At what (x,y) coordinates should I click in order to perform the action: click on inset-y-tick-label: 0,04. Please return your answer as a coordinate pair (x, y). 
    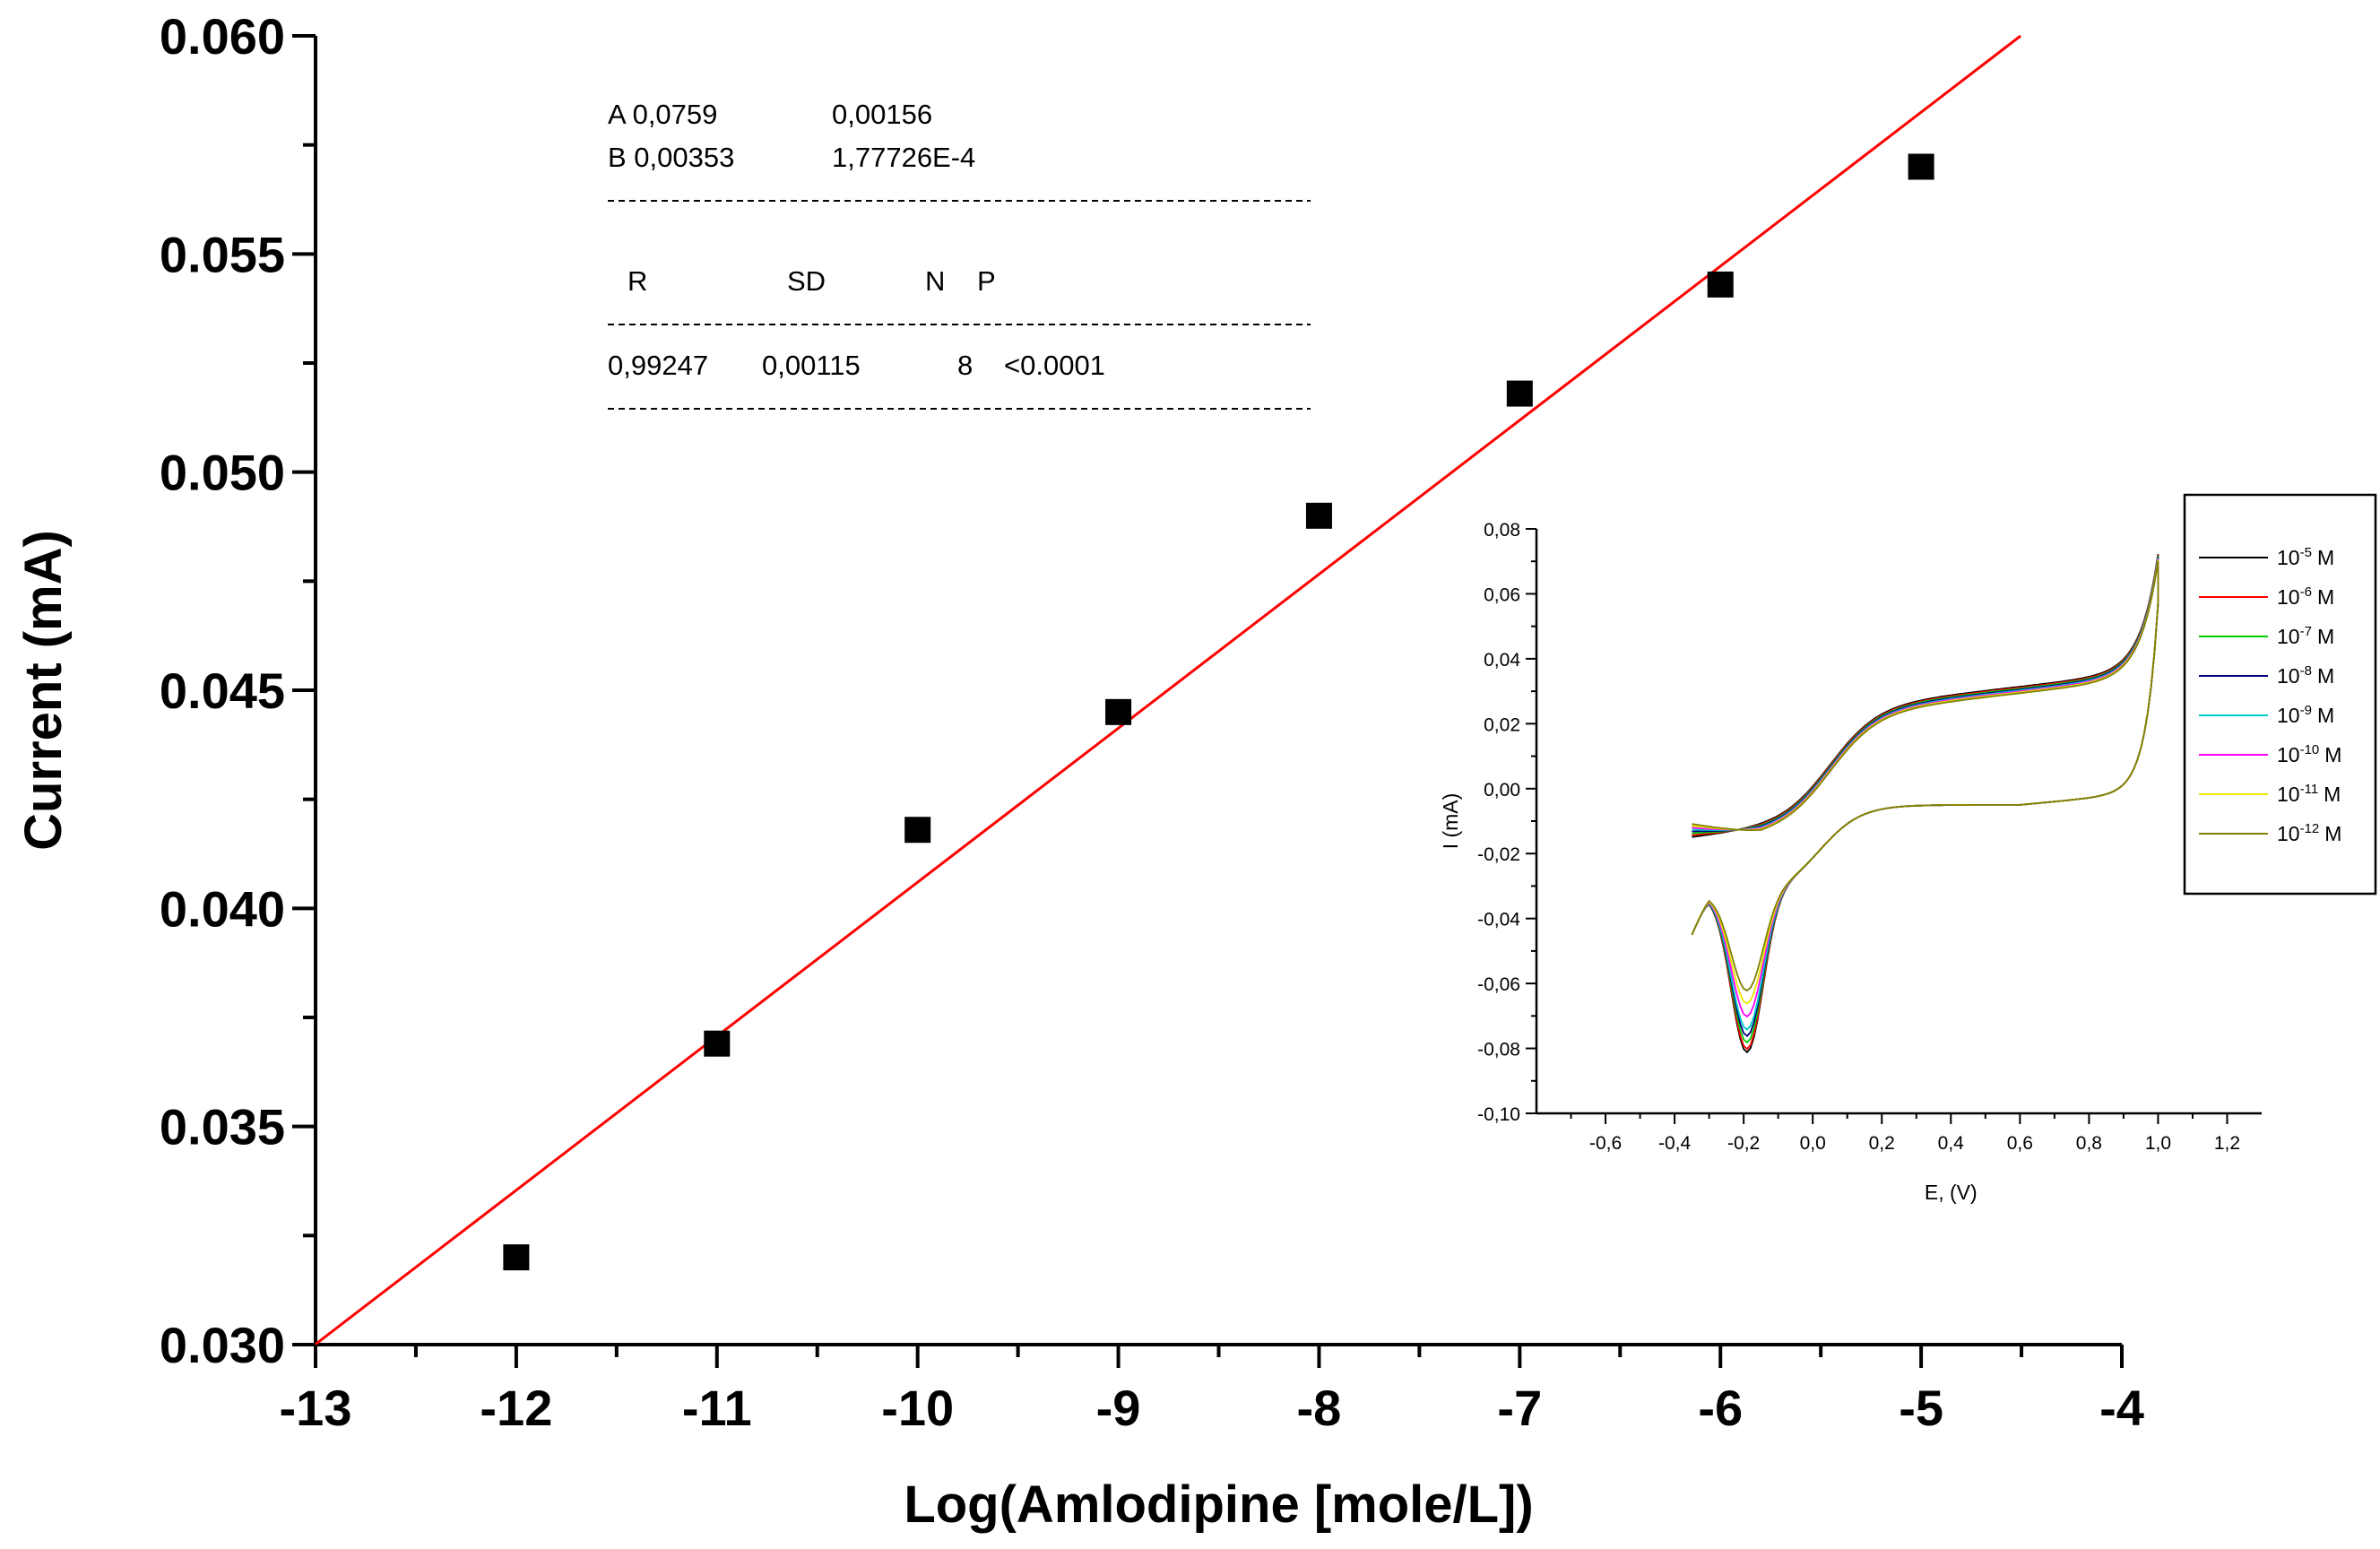
    Looking at the image, I should click on (1502, 661).